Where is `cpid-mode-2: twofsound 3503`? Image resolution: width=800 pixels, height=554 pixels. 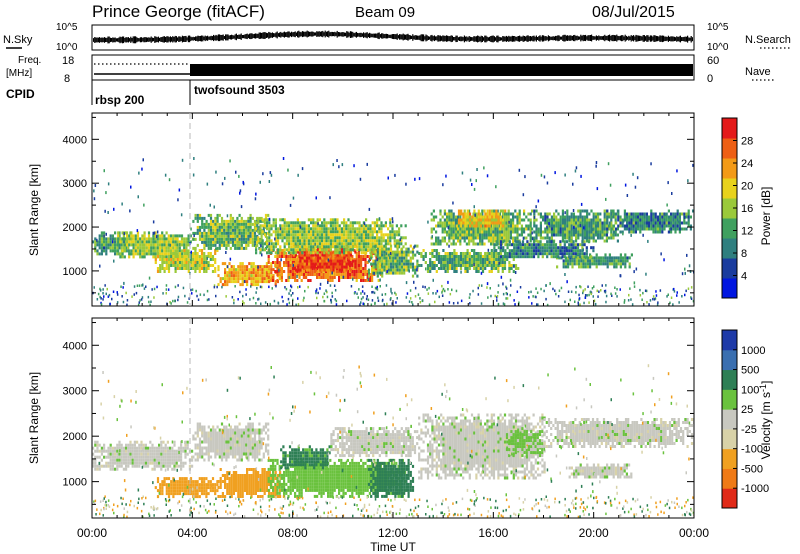
cpid-mode-2: twofsound 3503 is located at coordinates (239, 90).